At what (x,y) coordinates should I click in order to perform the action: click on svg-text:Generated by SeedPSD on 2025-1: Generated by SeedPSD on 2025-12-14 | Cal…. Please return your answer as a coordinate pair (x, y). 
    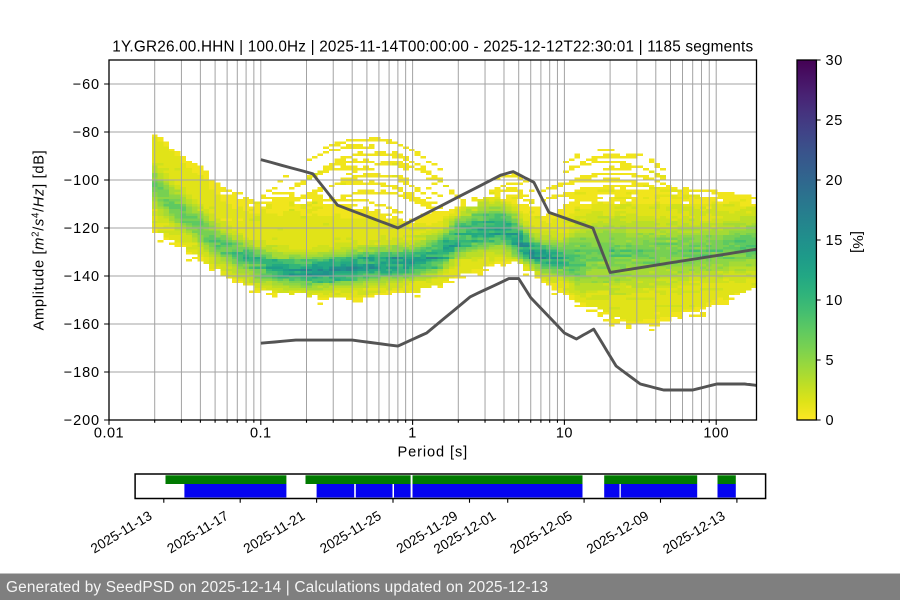
    Looking at the image, I should click on (277, 587).